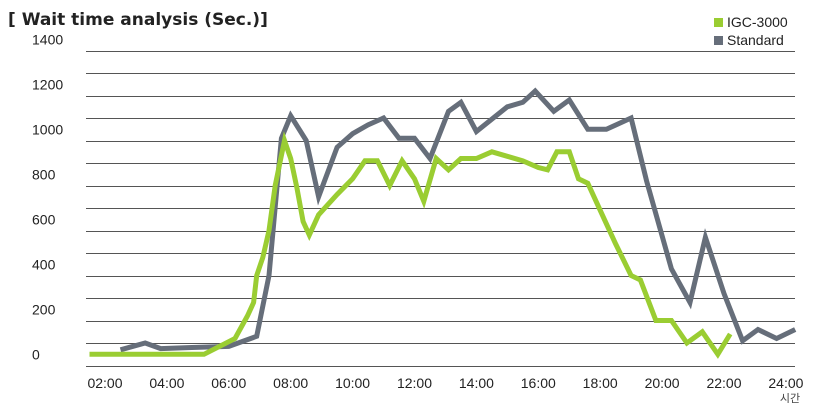  Describe the element at coordinates (352, 383) in the screenshot. I see `x-tick-label: 10:00` at that location.